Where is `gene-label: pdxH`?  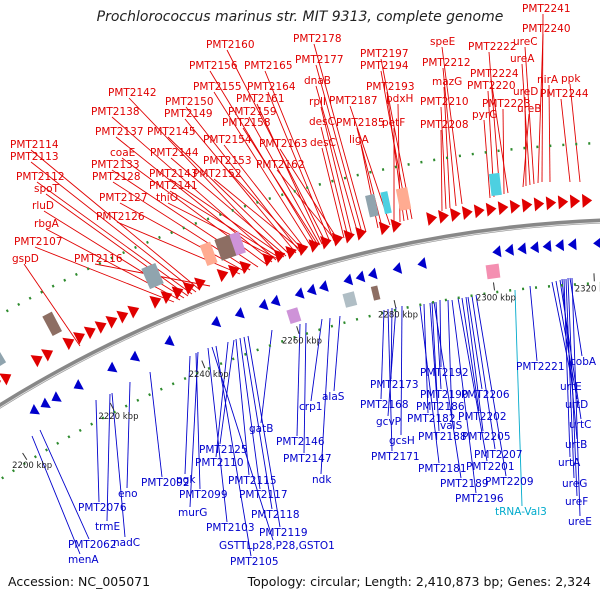 gene-label: pdxH is located at coordinates (399, 99).